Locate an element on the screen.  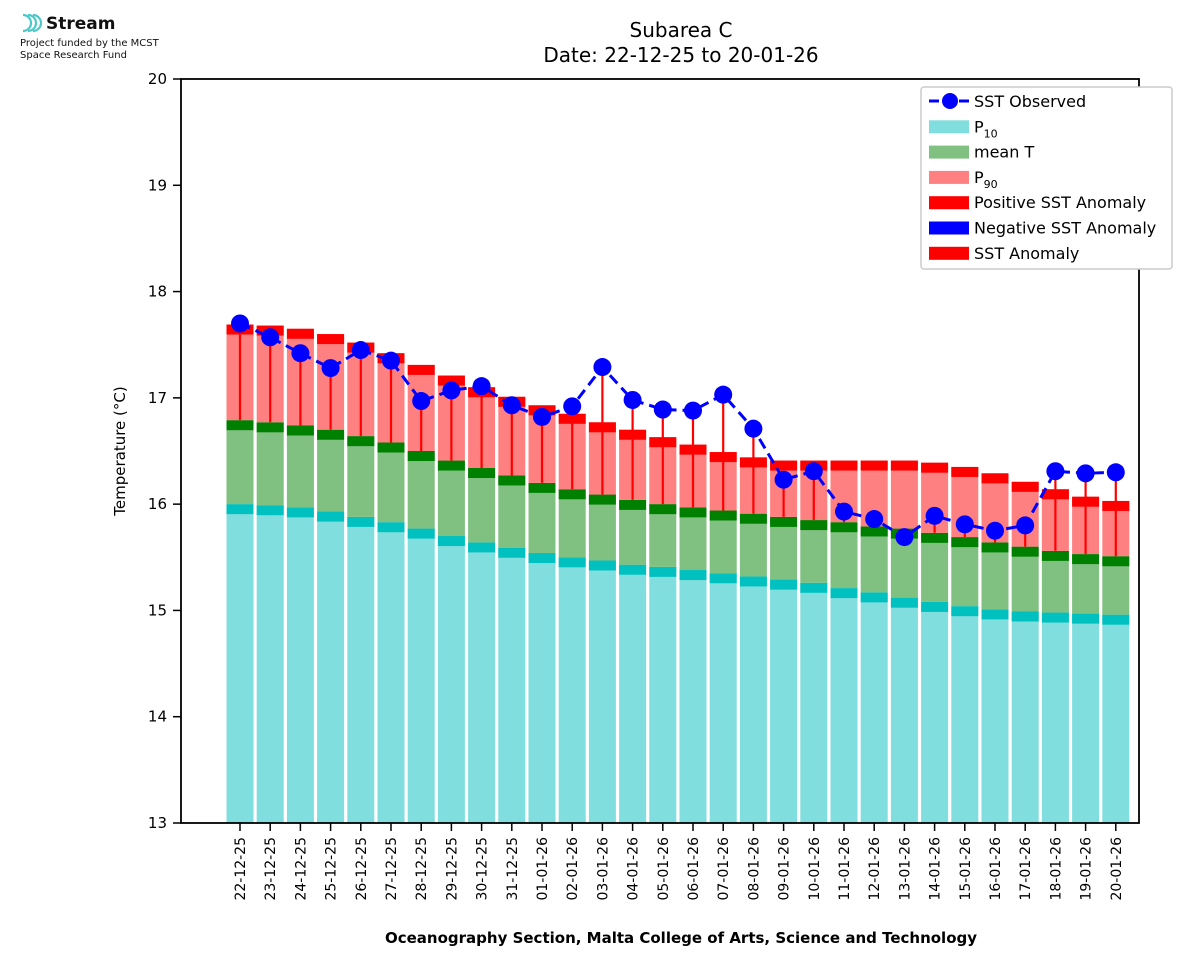
x-tick-label: 01-01-26 is located at coordinates (543, 869).